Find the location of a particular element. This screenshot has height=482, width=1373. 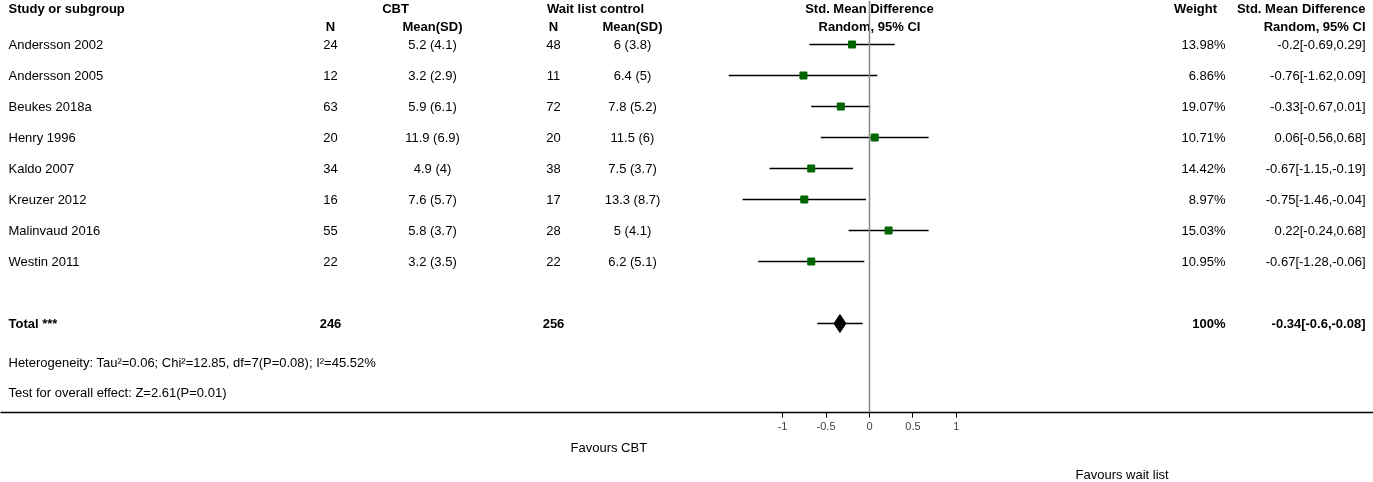

annotation: 14.42% is located at coordinates (1203, 168).